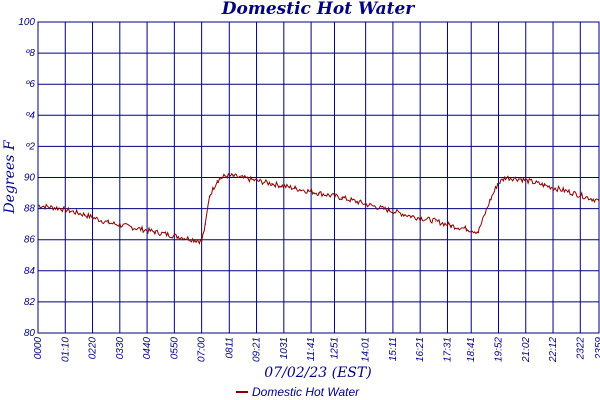 This screenshot has height=400, width=600. What do you see at coordinates (31, 115) in the screenshot?
I see `y-tick-label: º4` at bounding box center [31, 115].